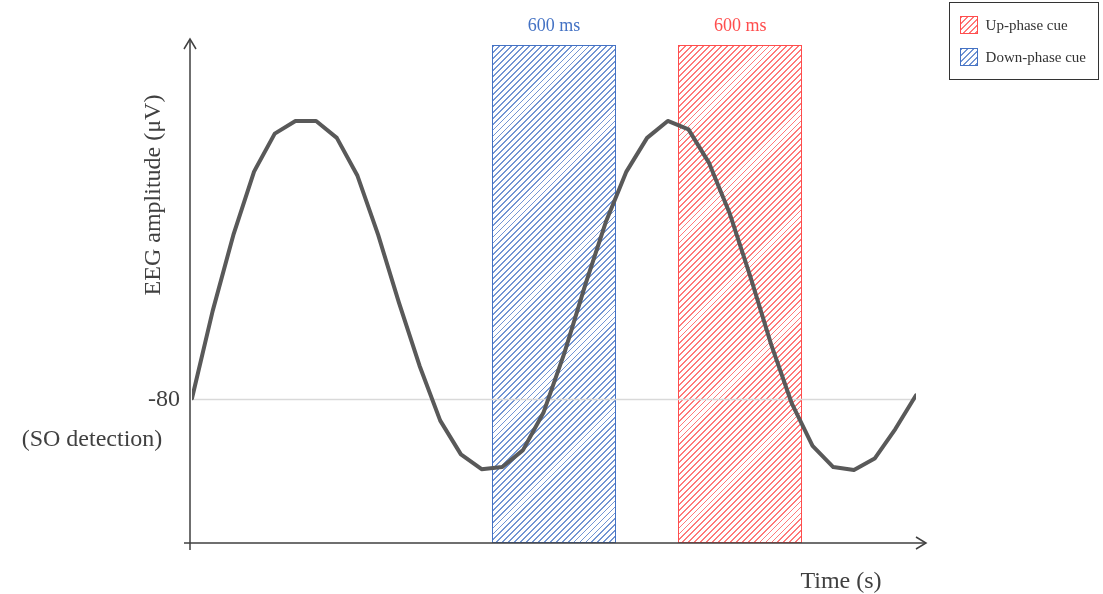 The image size is (1103, 594). What do you see at coordinates (841, 580) in the screenshot?
I see `x-axis-title: Time (s)` at bounding box center [841, 580].